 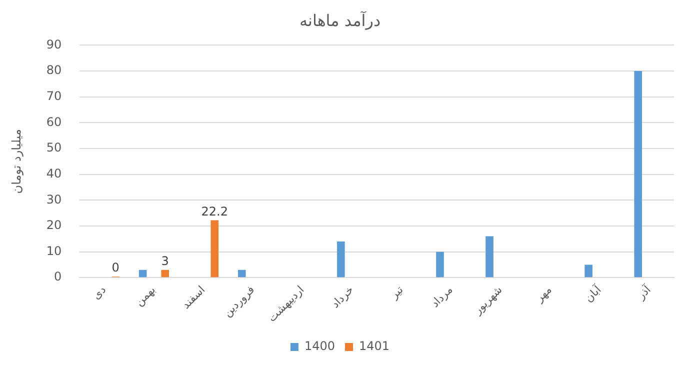 I want to click on x-tick-label: فروردین, so click(x=239, y=301).